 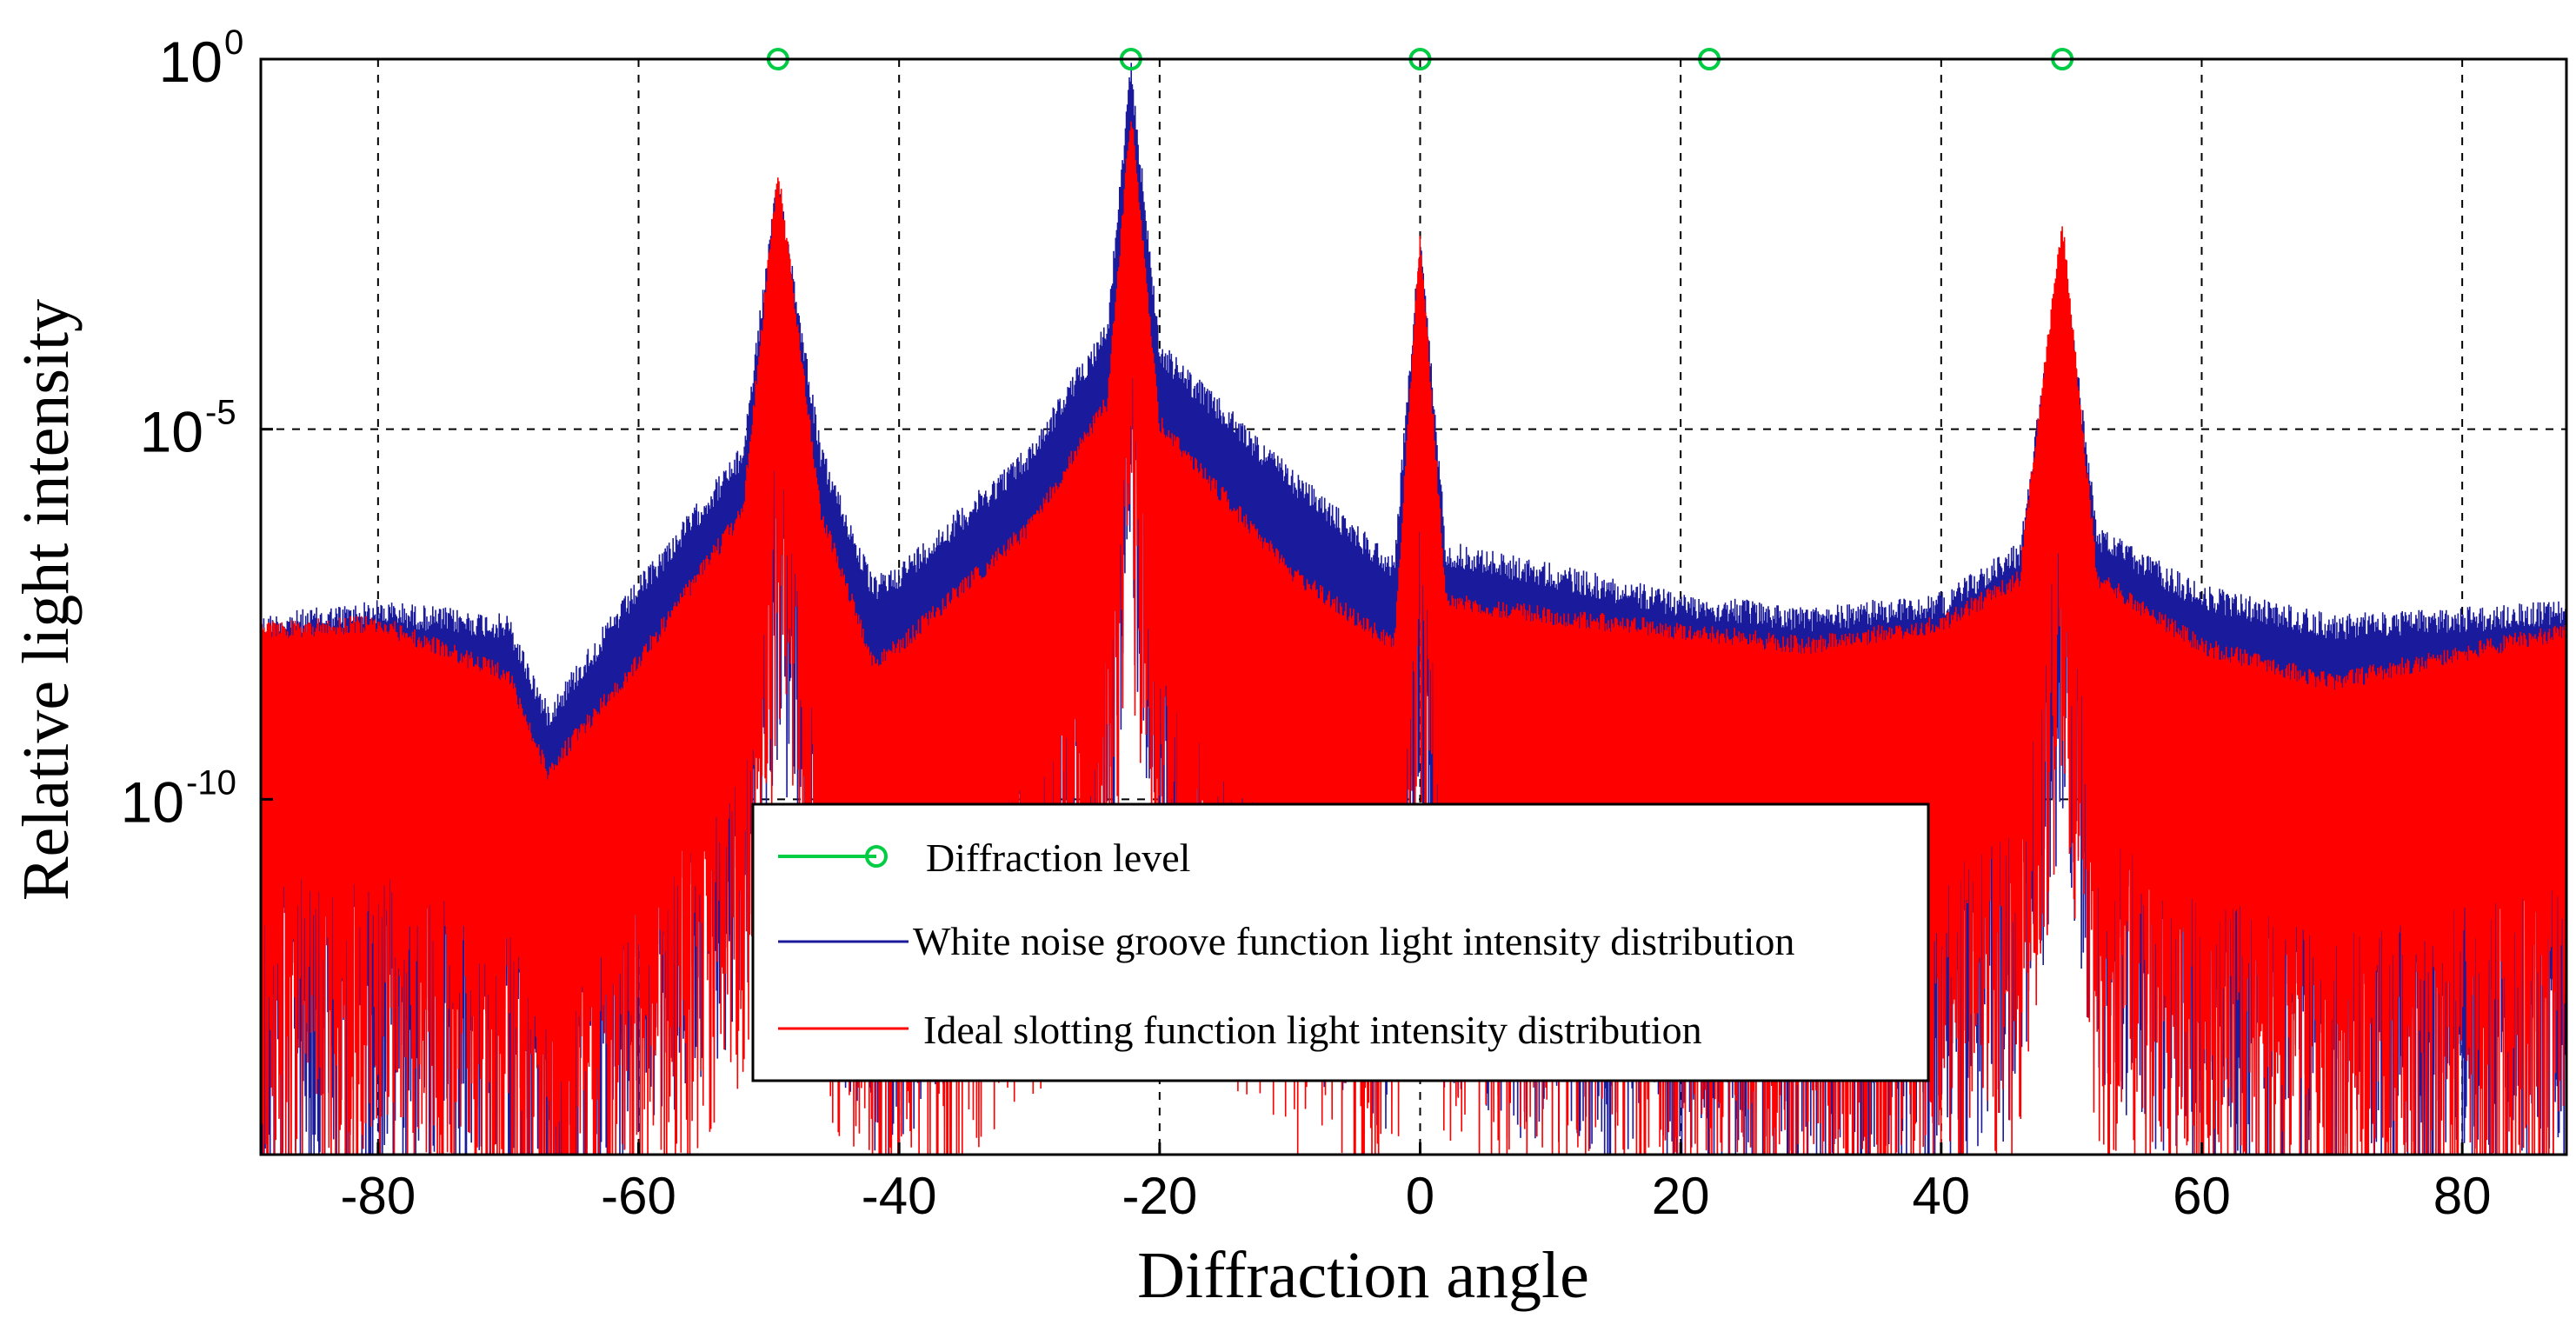 I want to click on y-tick-exponent: 0, so click(x=233, y=43).